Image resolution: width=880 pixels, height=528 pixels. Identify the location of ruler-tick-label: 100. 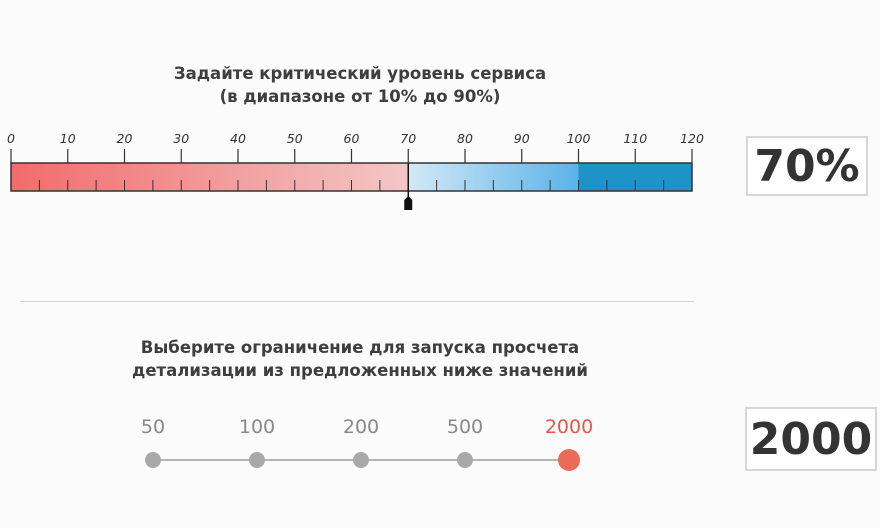
(579, 138).